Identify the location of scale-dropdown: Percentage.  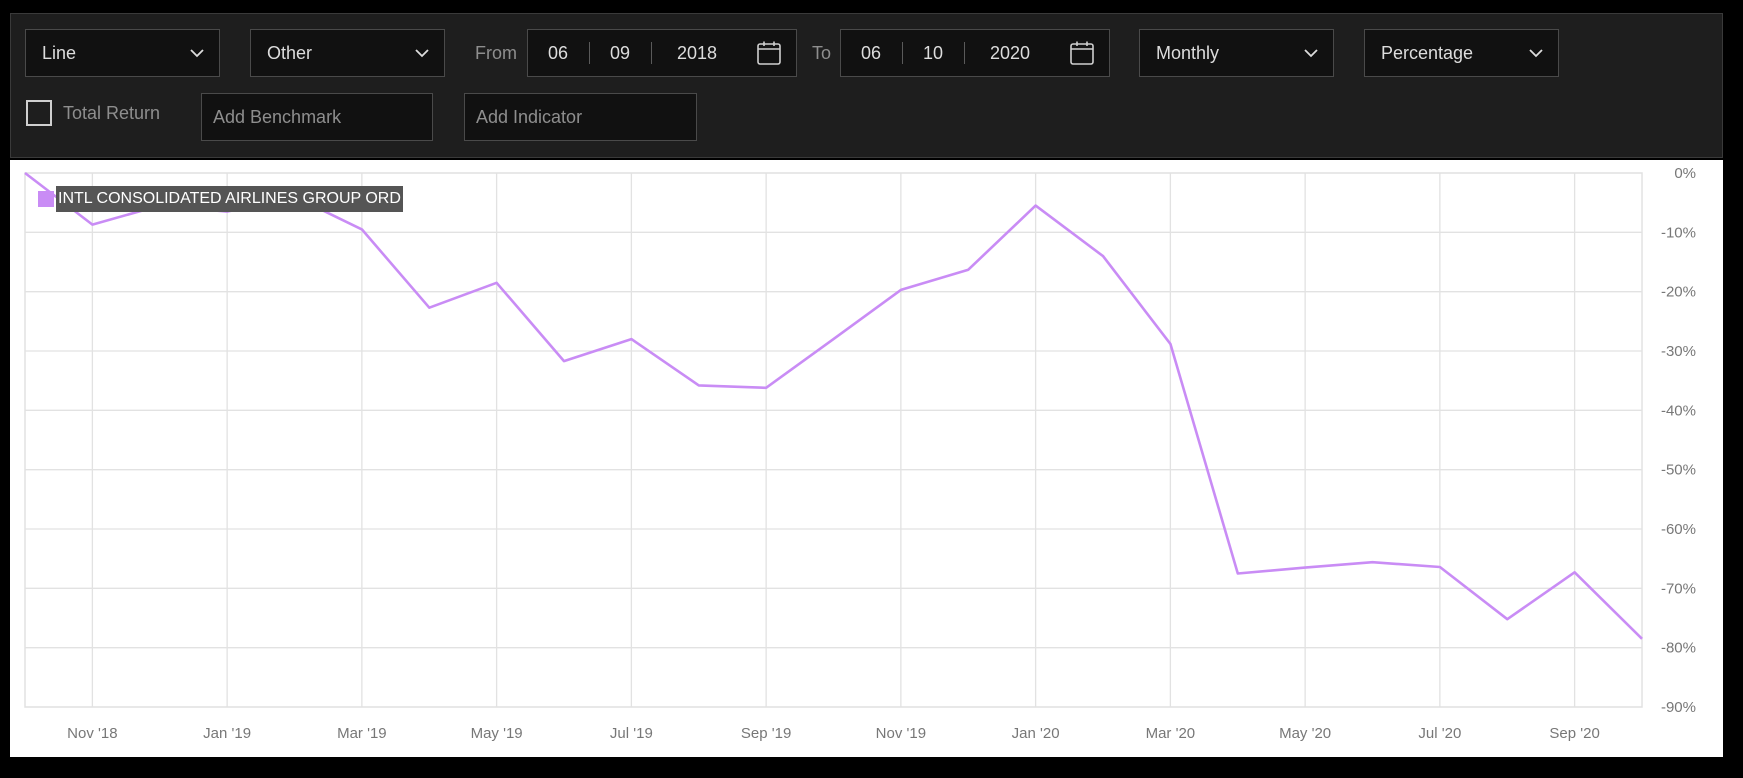
(1461, 53).